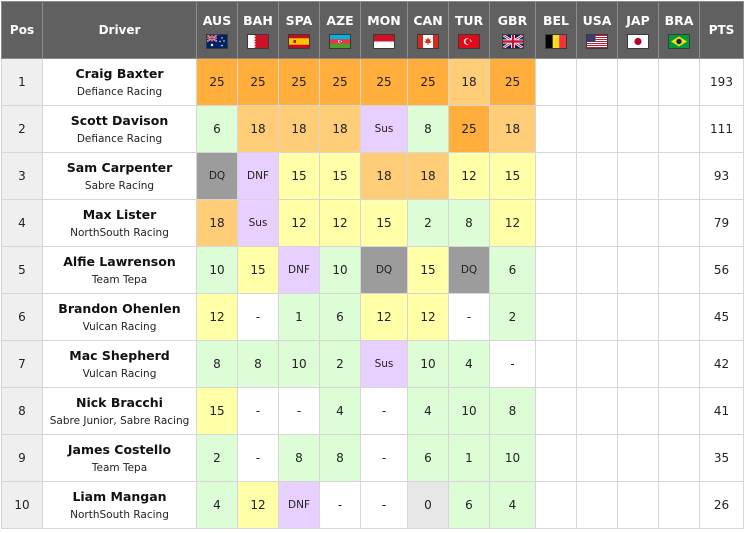  Describe the element at coordinates (428, 30) in the screenshot. I see `race-column-header-can: CAN` at that location.